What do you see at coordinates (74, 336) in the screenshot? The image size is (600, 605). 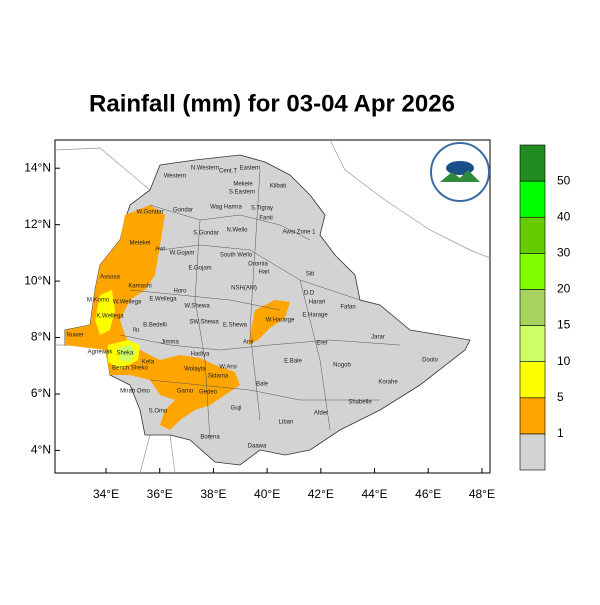 I see `region-label: Nuwer` at bounding box center [74, 336].